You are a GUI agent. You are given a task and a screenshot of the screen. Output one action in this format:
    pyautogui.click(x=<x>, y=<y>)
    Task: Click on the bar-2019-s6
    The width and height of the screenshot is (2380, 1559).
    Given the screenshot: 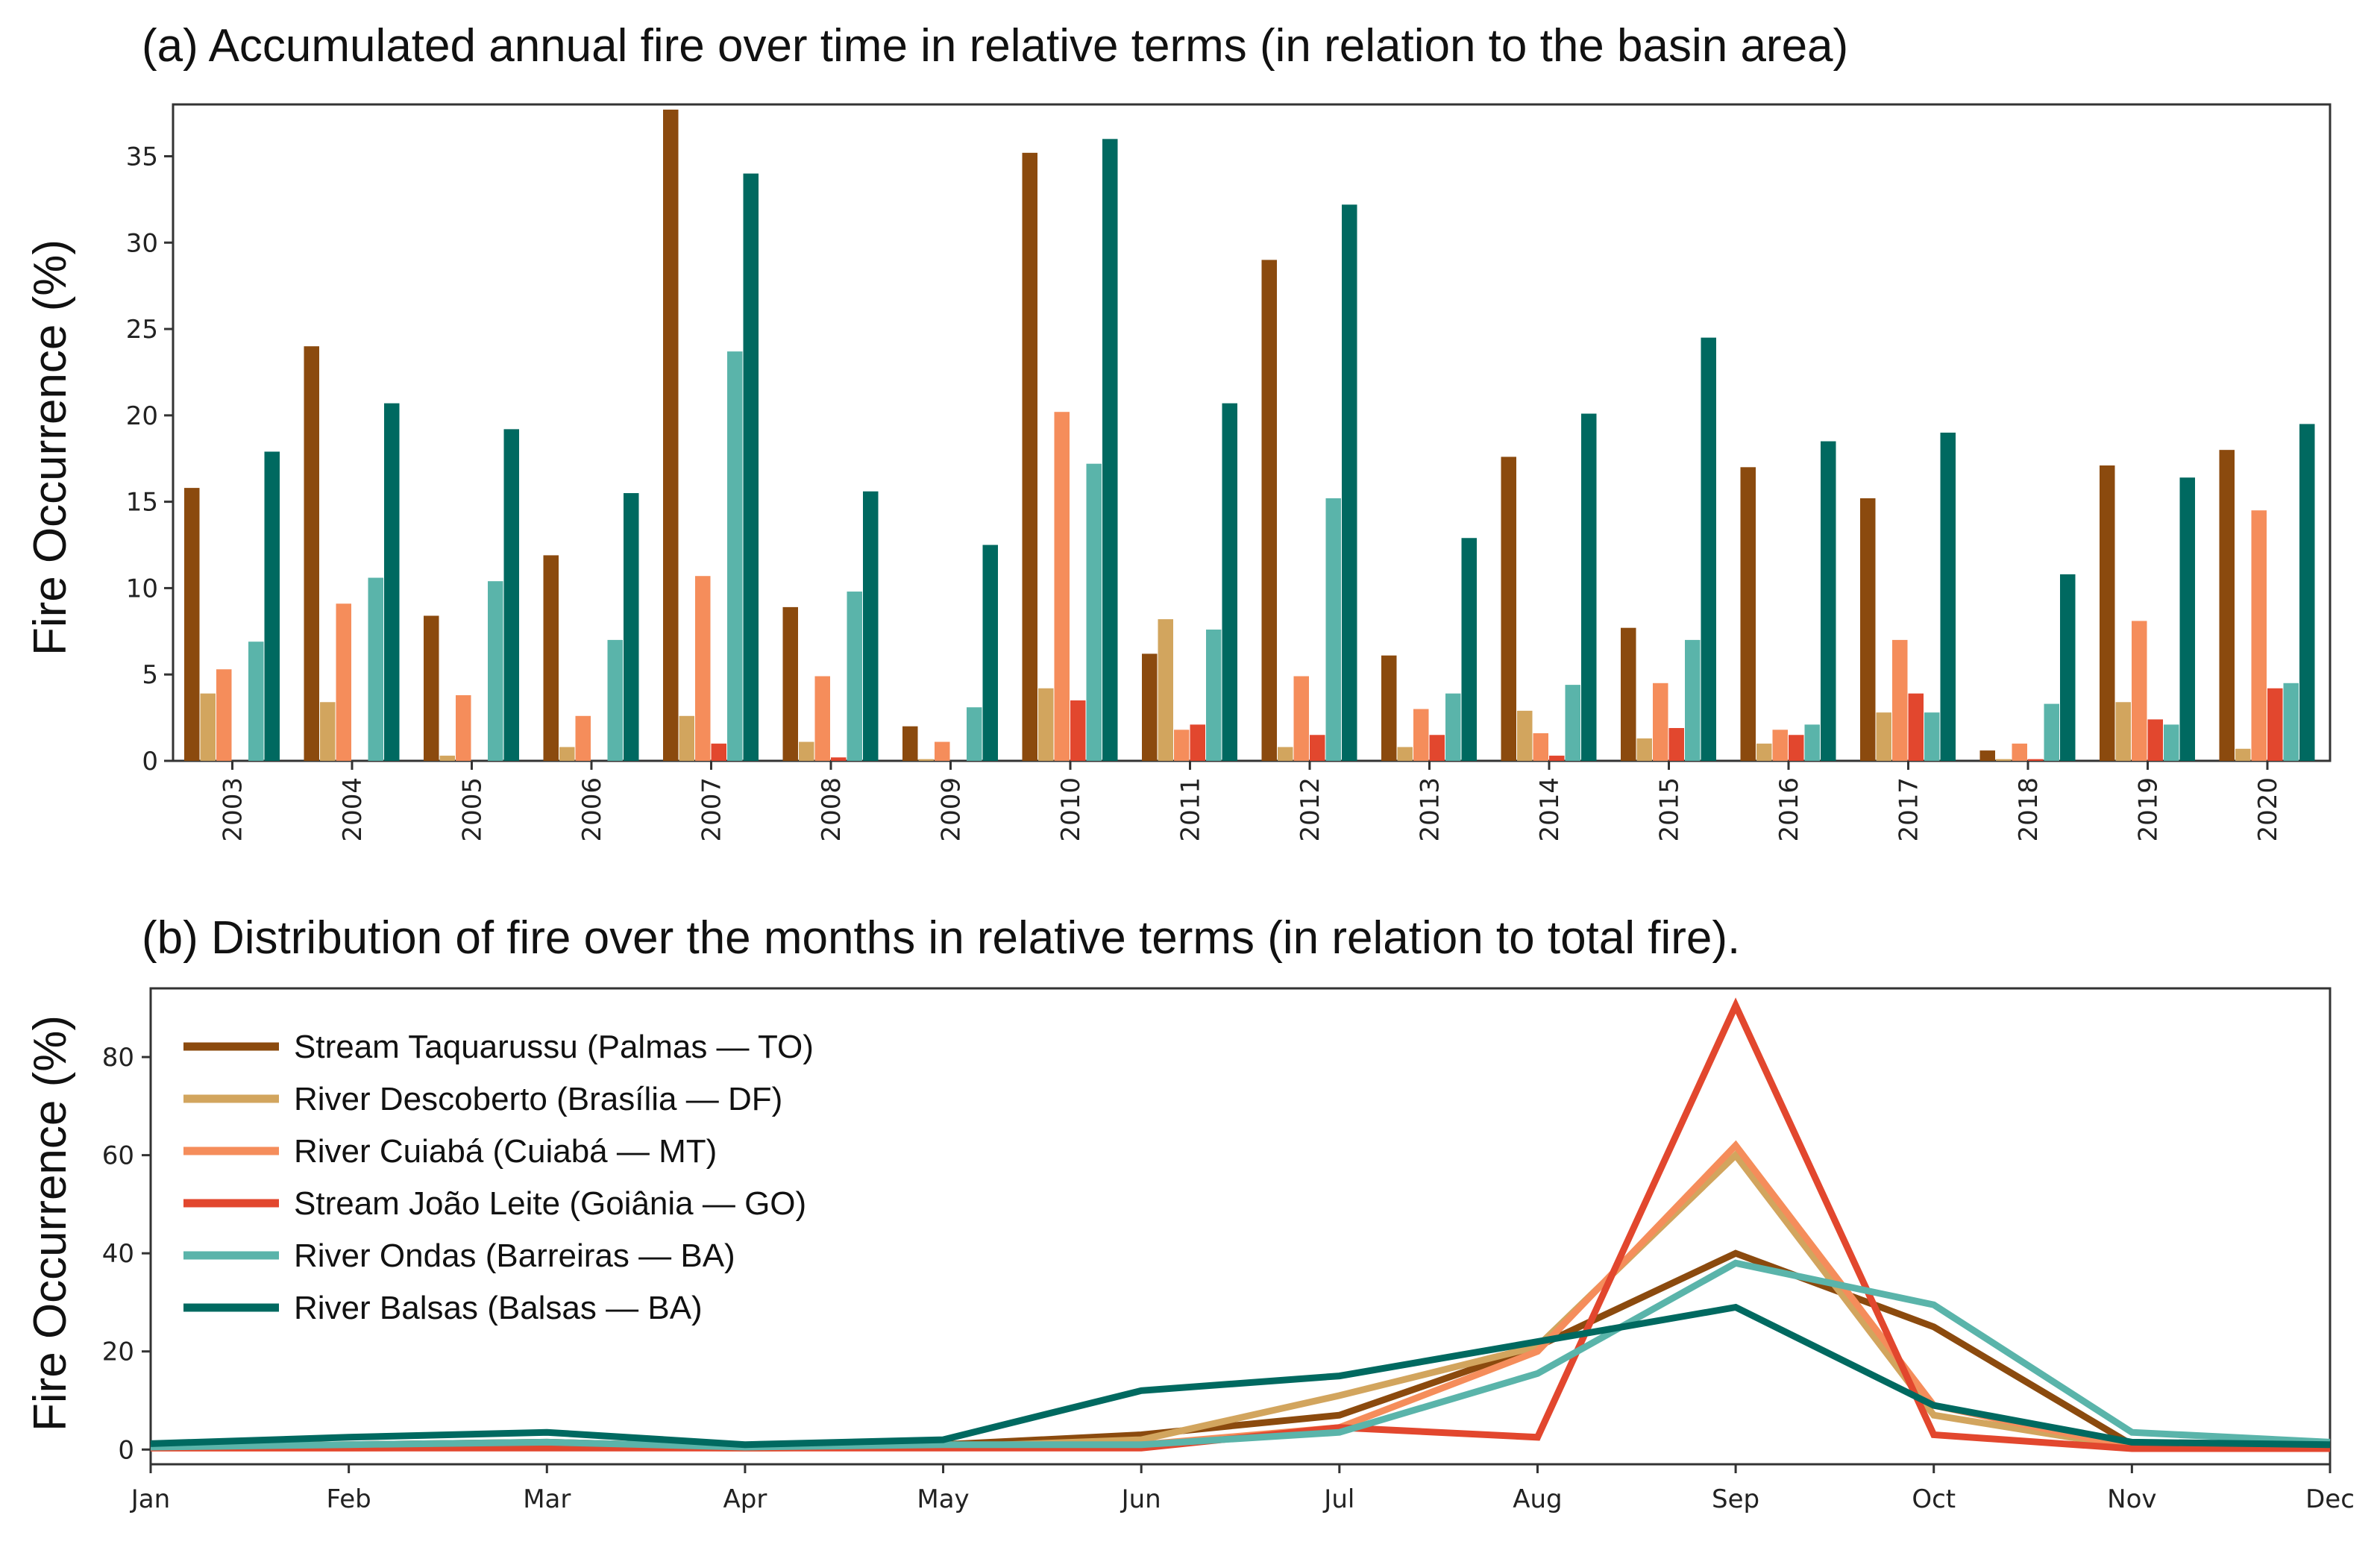 What is the action you would take?
    pyautogui.click(x=2187, y=619)
    